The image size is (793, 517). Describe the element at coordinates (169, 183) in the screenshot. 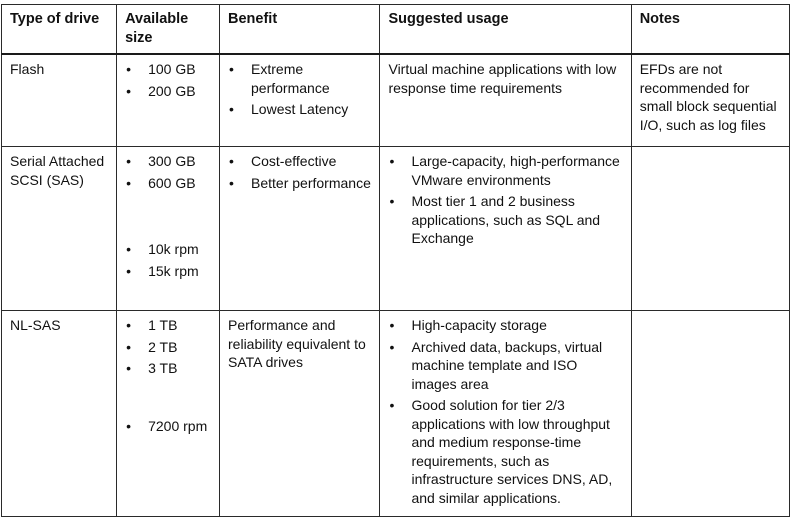

I see `list-item: 600 GB` at that location.